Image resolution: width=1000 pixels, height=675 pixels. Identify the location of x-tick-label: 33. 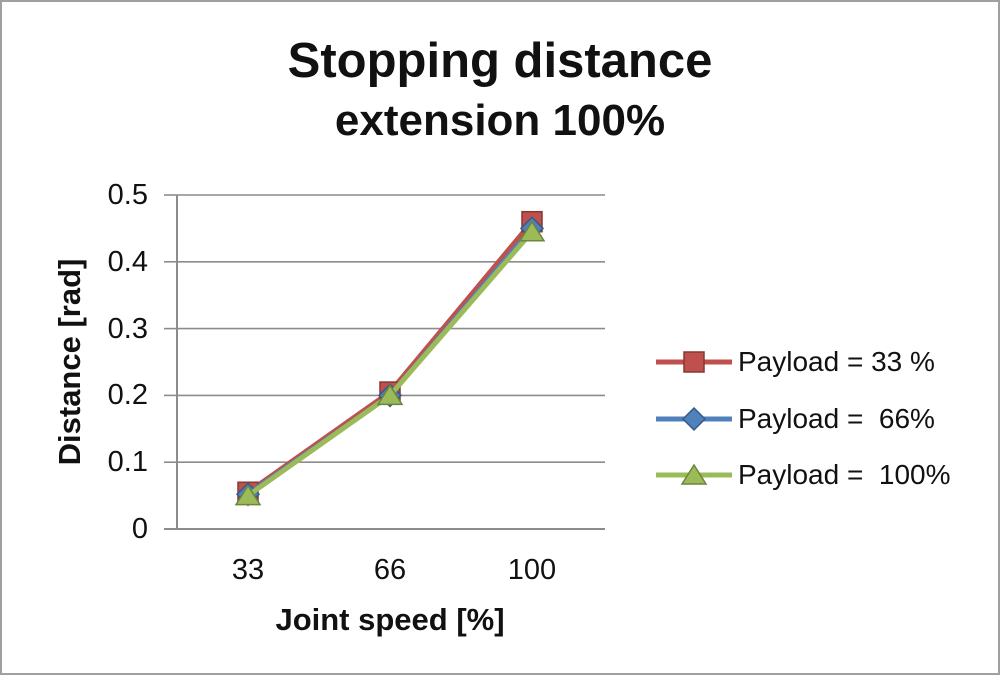
(248, 570).